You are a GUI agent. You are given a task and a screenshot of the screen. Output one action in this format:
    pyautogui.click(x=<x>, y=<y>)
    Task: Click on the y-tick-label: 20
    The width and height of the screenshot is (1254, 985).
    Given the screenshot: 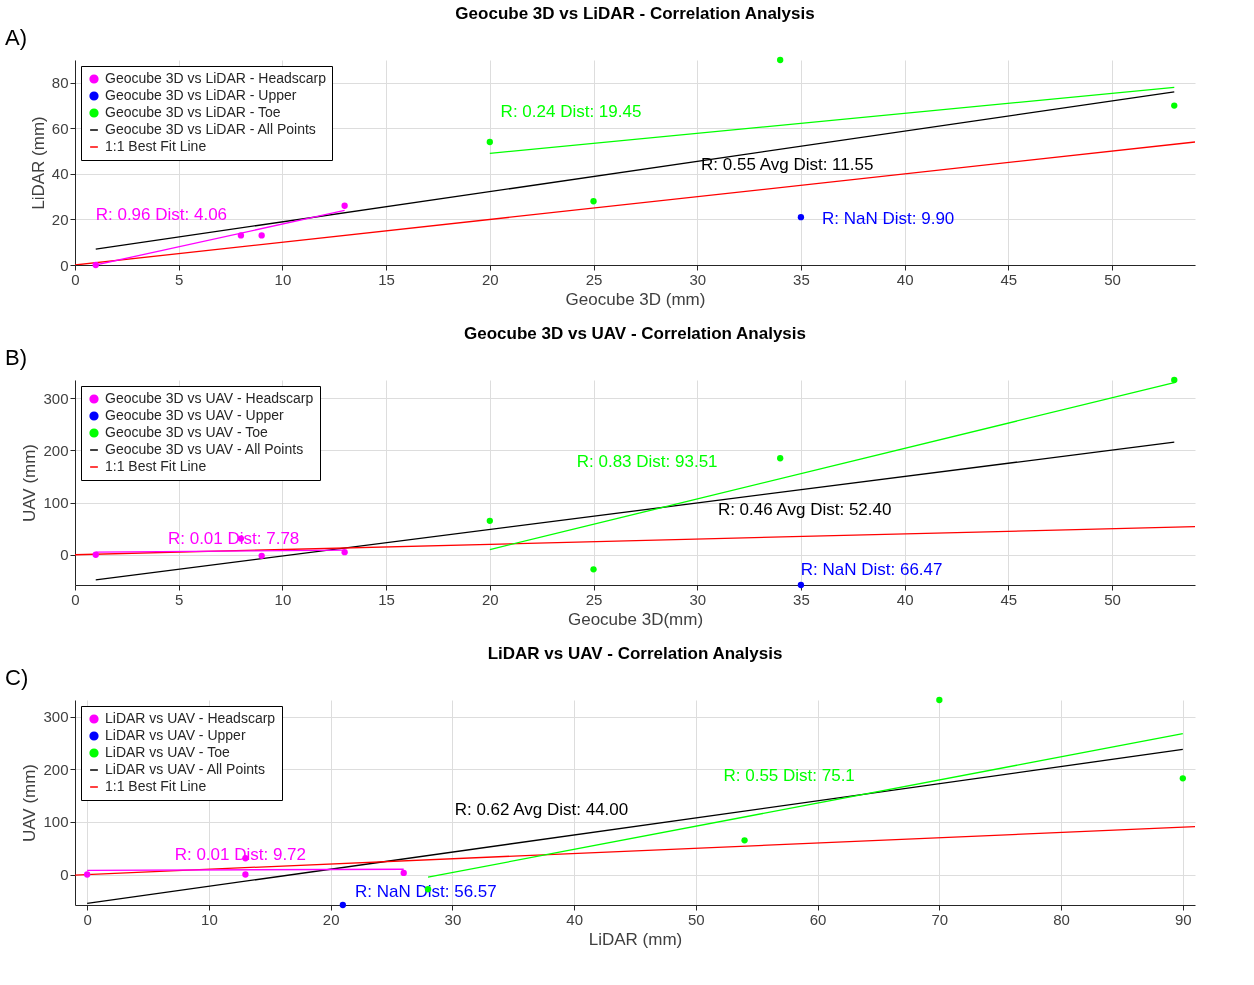 What is the action you would take?
    pyautogui.click(x=60, y=219)
    